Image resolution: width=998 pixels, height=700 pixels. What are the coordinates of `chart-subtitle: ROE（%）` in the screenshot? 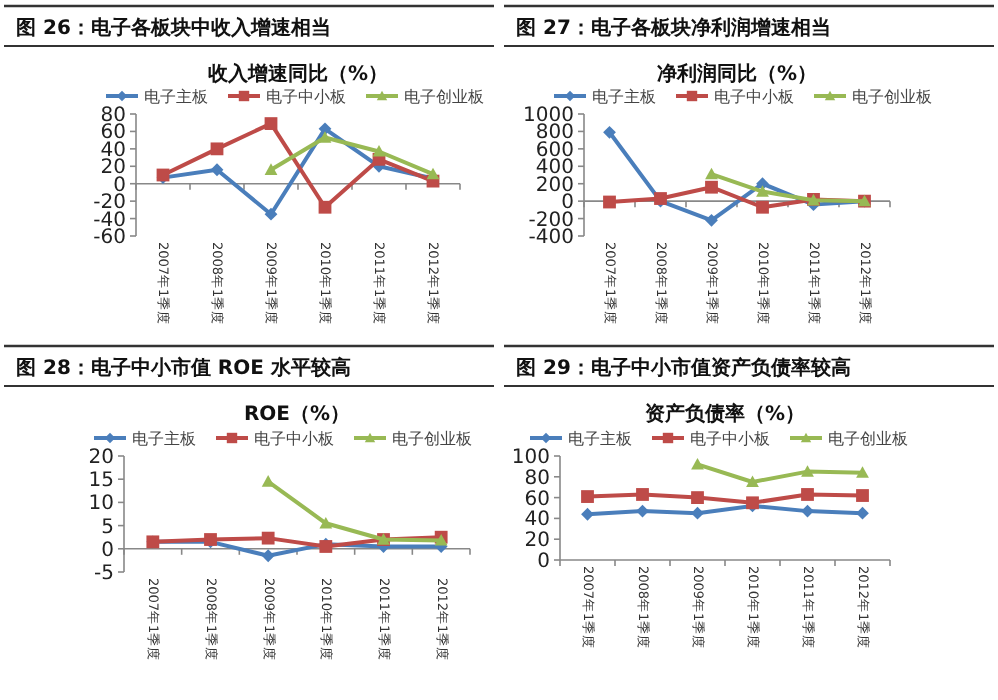 It's located at (297, 415).